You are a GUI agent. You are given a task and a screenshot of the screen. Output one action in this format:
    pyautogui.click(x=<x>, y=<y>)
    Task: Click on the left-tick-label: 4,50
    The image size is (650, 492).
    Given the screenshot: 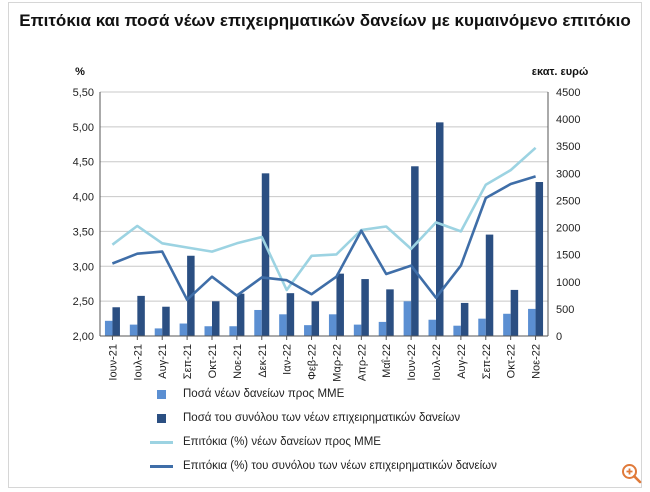 What is the action you would take?
    pyautogui.click(x=83, y=163)
    